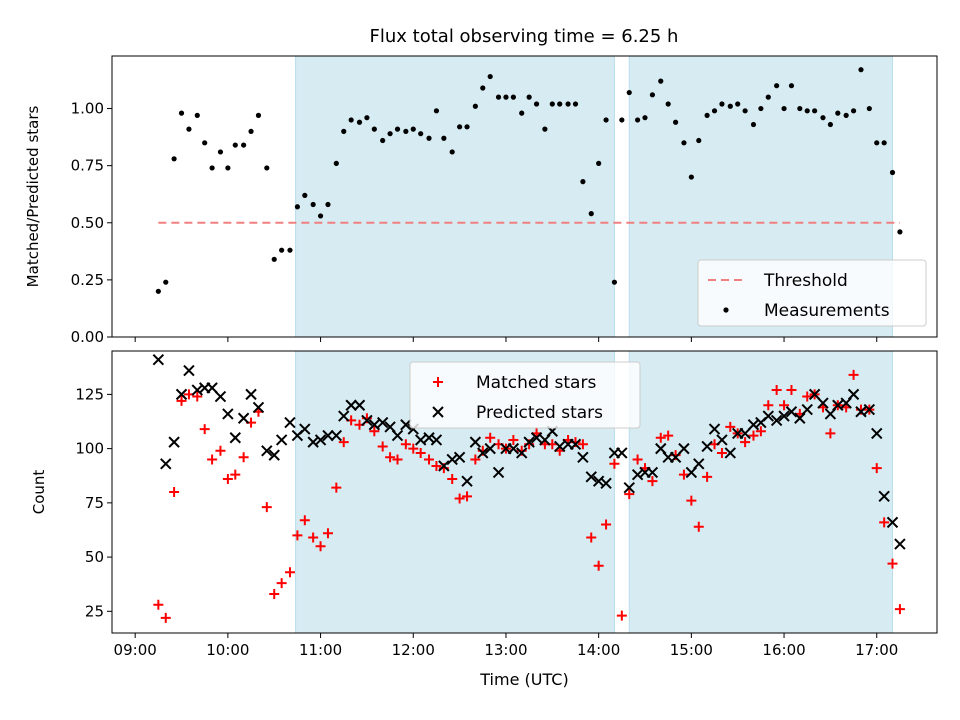  Describe the element at coordinates (783, 650) in the screenshot. I see `x-tick-label: 16:00` at that location.